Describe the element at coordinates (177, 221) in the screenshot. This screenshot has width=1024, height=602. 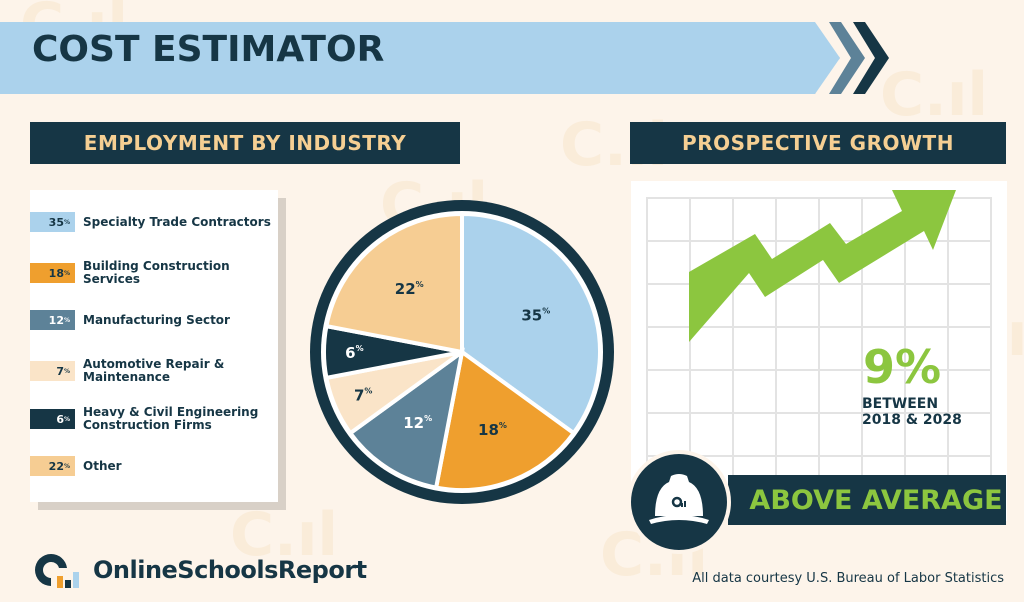
I see `legend-label: Specialty Trade Contractors` at that location.